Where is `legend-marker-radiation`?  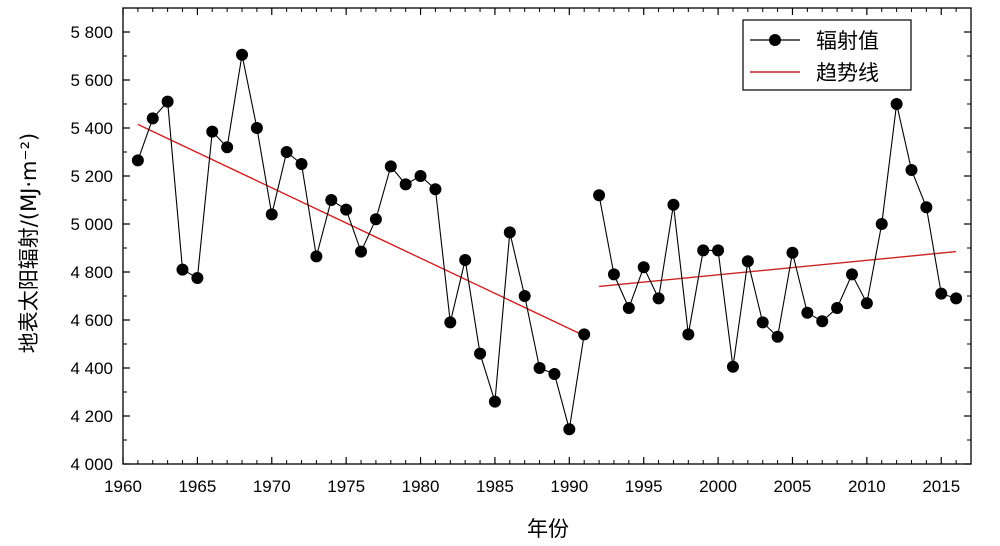 legend-marker-radiation is located at coordinates (775, 40).